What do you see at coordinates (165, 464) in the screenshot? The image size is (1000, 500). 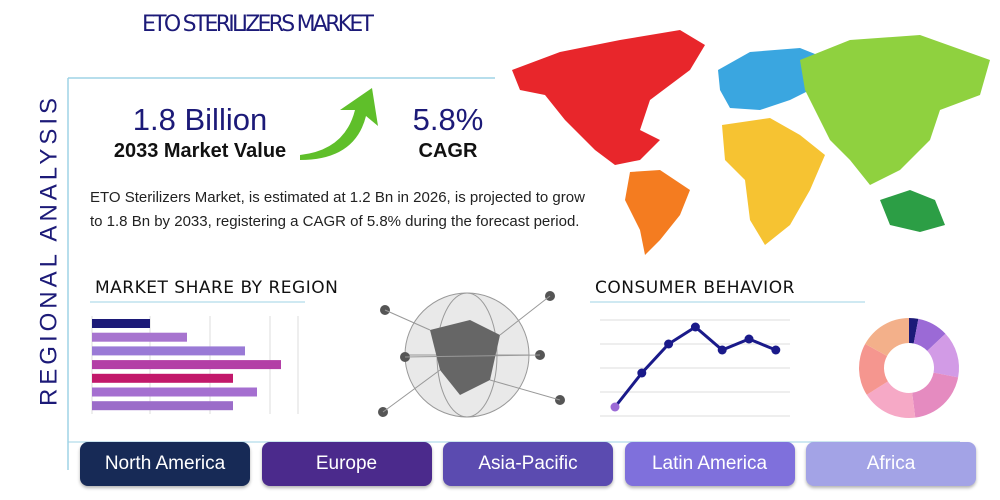 I see `region-button: North America` at bounding box center [165, 464].